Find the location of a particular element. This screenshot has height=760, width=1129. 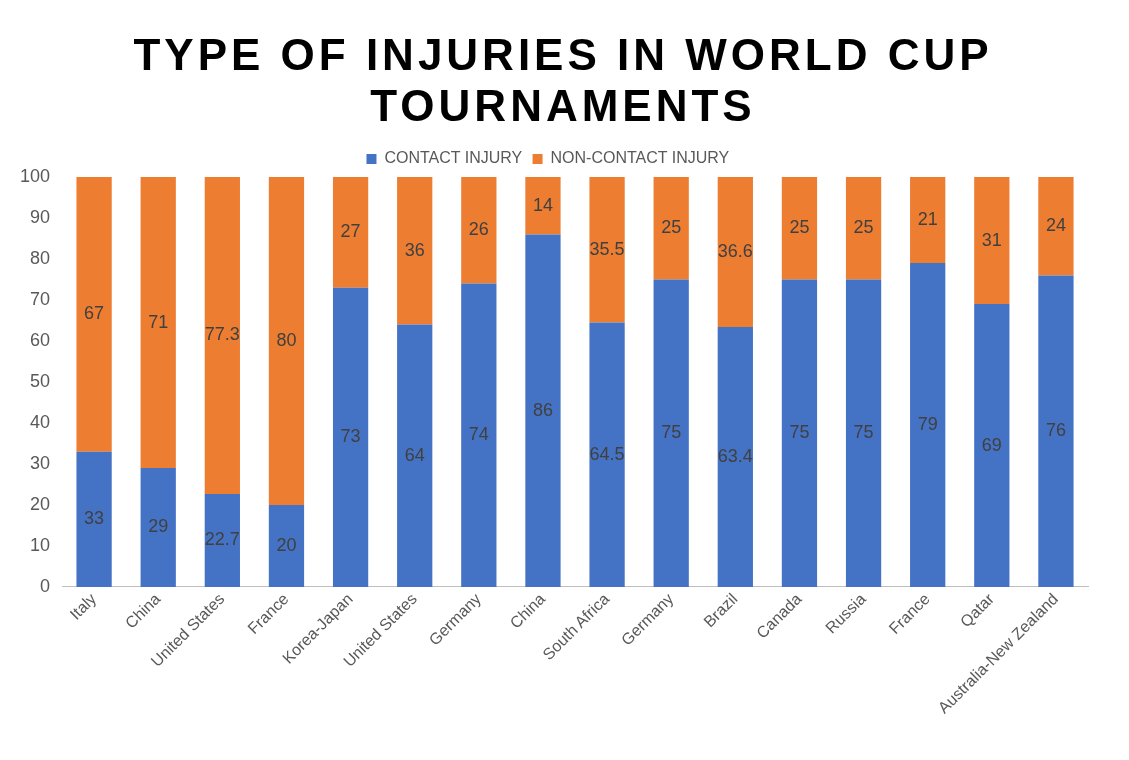

y-tick-label: 20 is located at coordinates (40, 504).